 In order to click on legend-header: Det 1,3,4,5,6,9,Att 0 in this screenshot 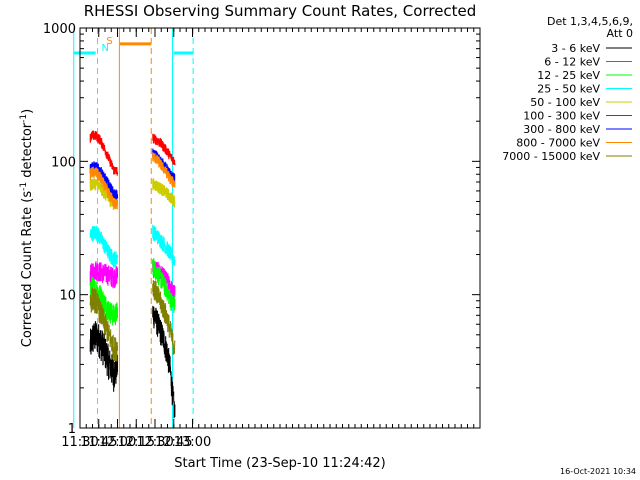, I will do `click(590, 27)`.